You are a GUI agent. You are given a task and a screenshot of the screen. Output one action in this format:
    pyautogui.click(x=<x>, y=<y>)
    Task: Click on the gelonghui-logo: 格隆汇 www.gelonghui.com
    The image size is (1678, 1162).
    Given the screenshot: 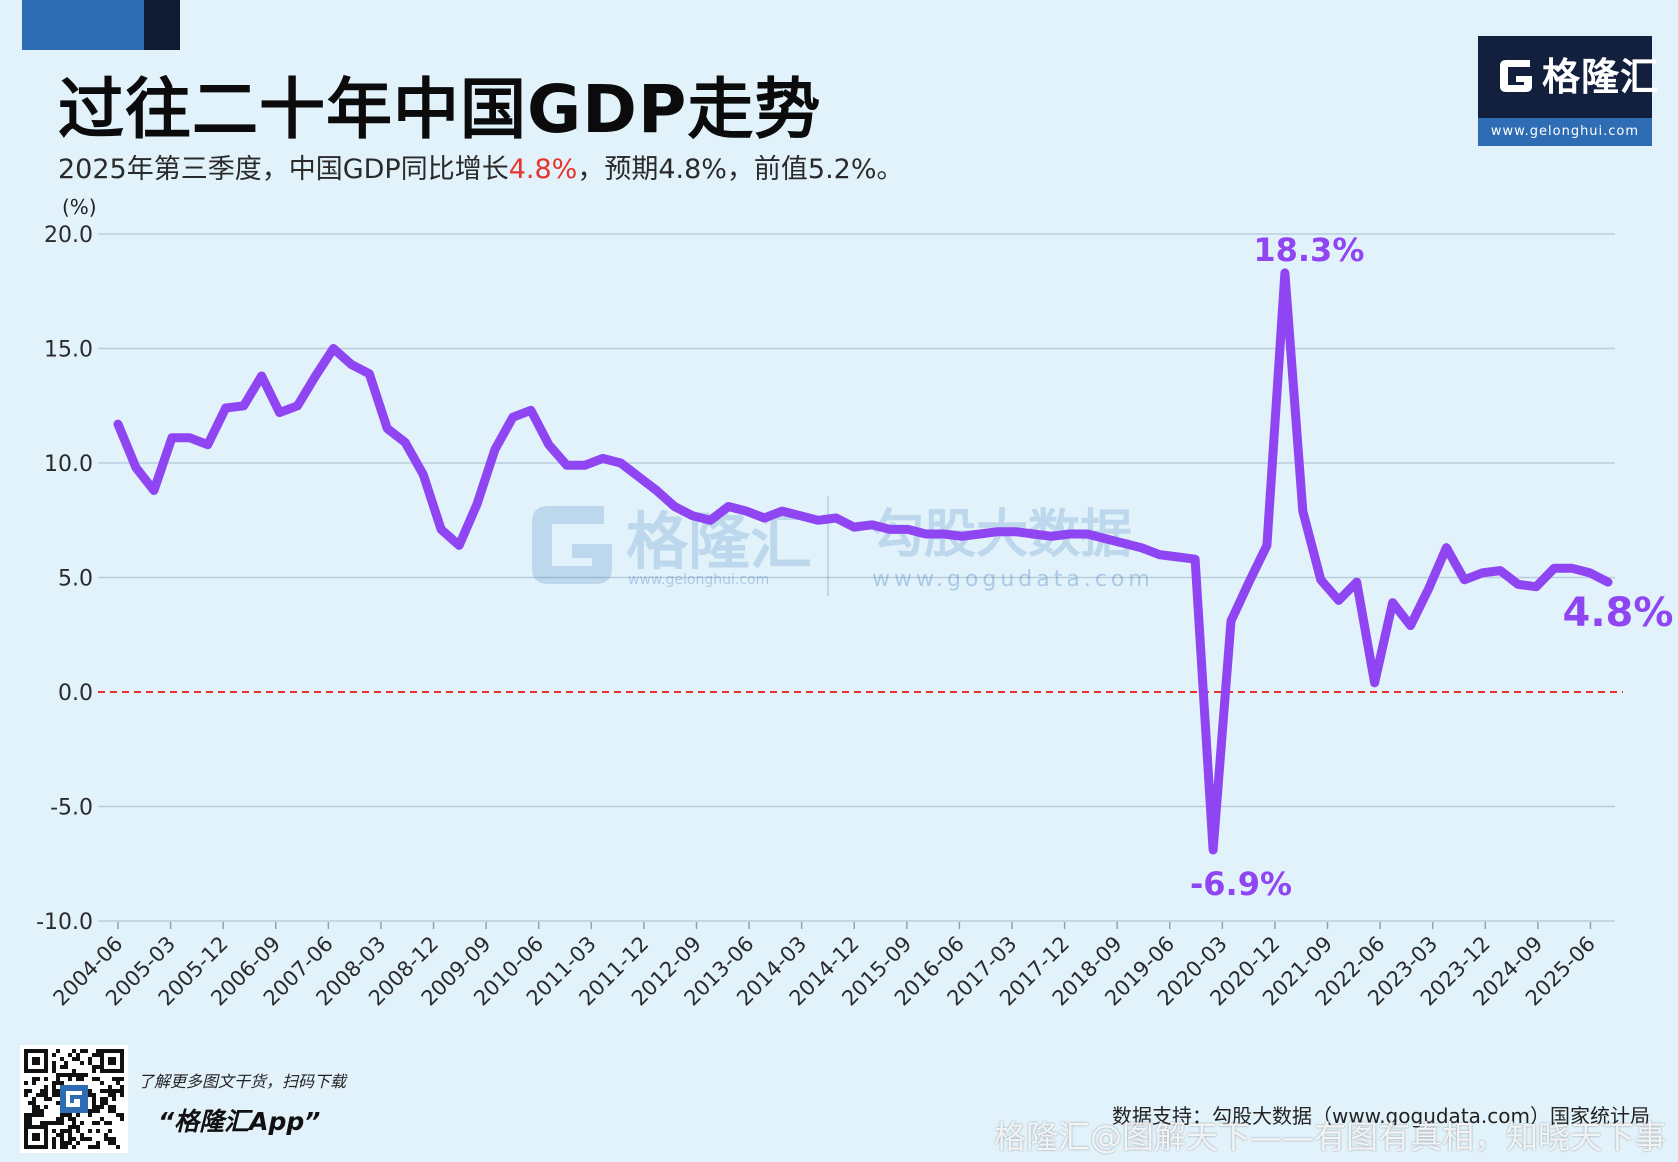 What is the action you would take?
    pyautogui.click(x=1568, y=91)
    